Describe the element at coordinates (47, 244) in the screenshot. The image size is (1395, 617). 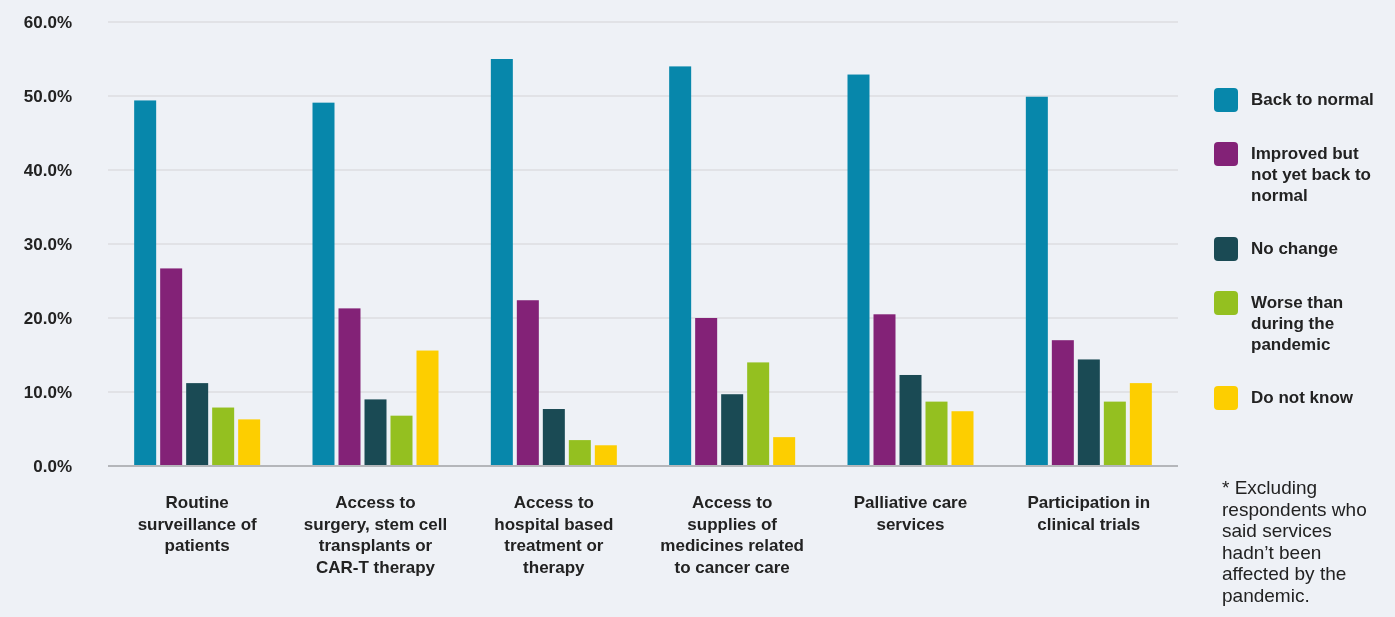
I see `y-tick-label: 30.0%` at that location.